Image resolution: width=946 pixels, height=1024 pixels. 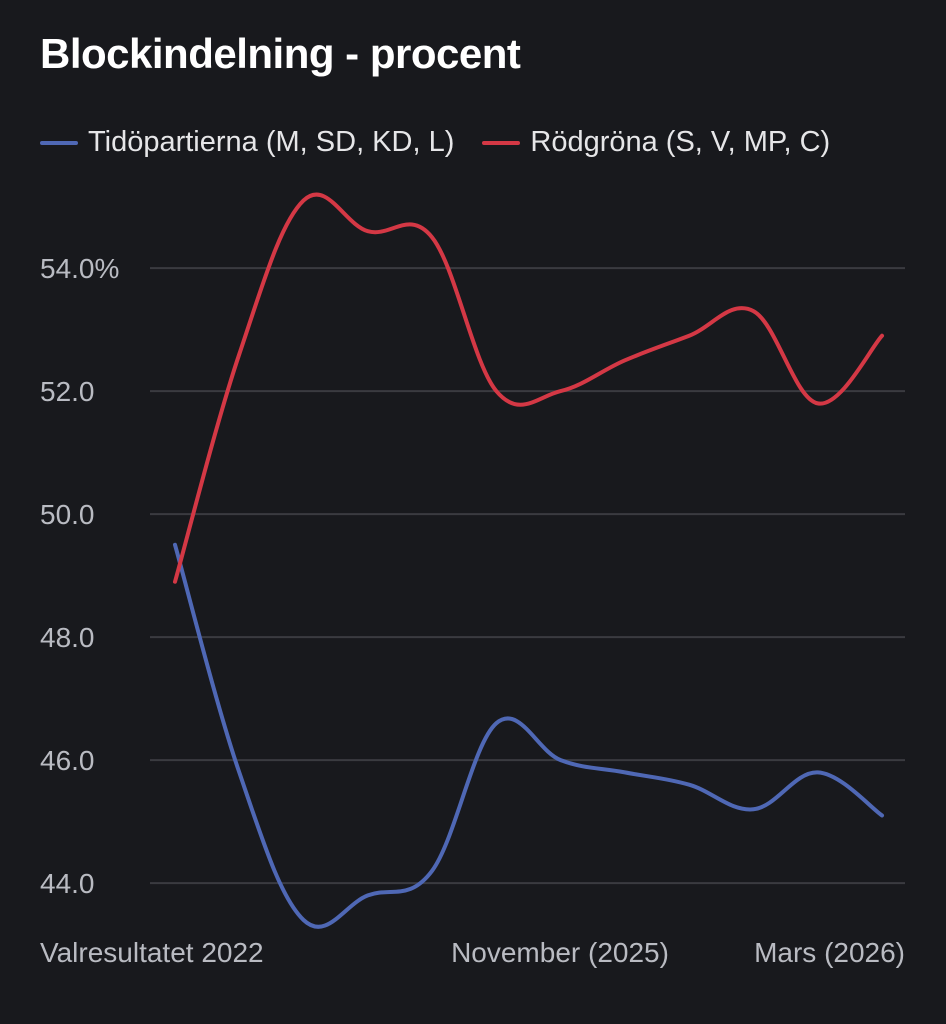 I want to click on x-tick-label: Valresultatet 2022, so click(x=152, y=952).